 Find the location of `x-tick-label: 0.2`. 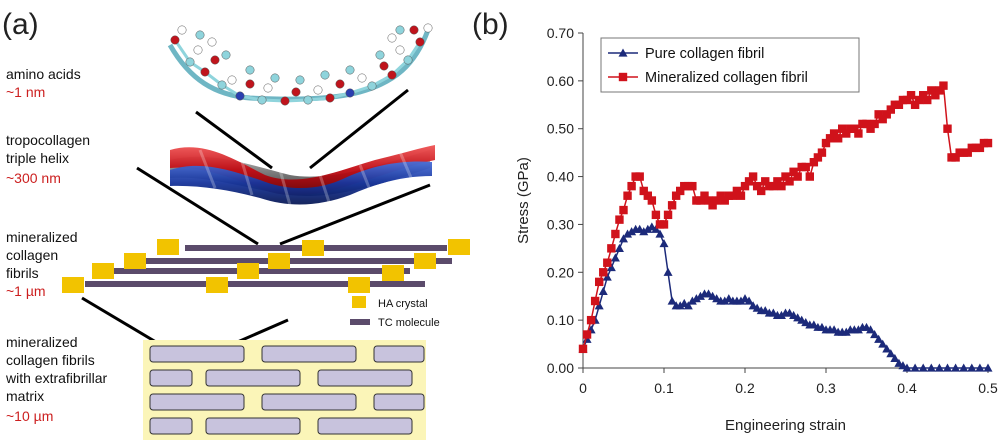

x-tick-label: 0.2 is located at coordinates (745, 388).